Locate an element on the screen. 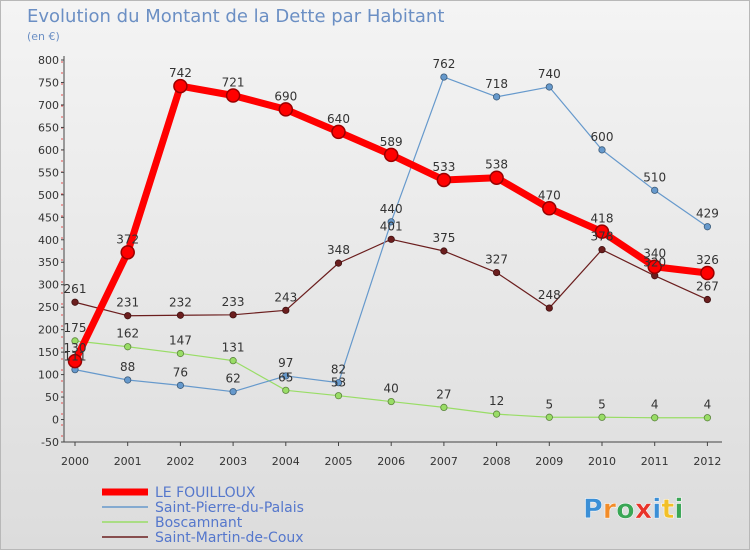  x-tick-label: 2011 is located at coordinates (655, 461).